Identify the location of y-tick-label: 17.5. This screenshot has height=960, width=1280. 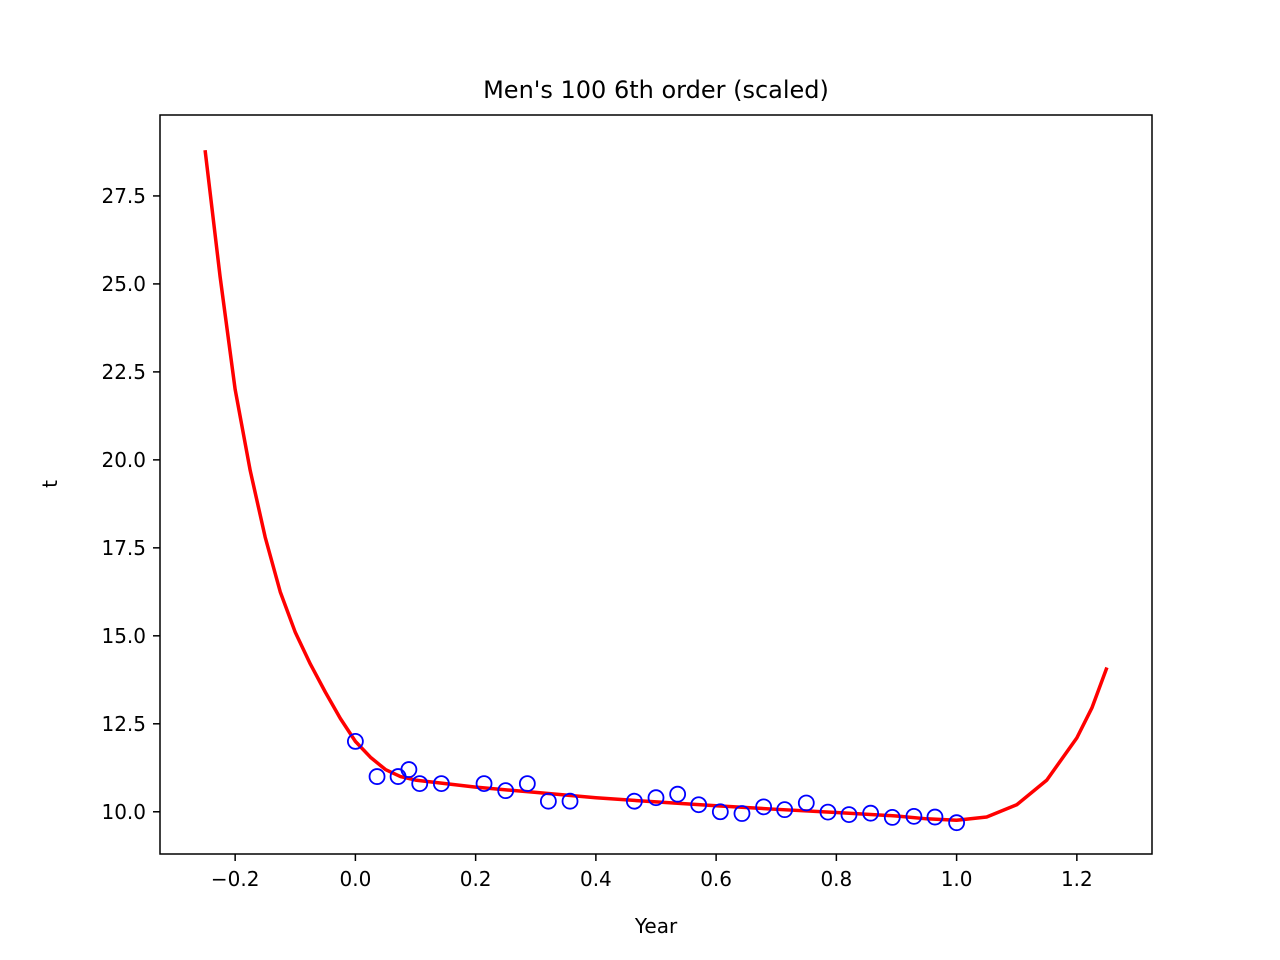
(123, 548).